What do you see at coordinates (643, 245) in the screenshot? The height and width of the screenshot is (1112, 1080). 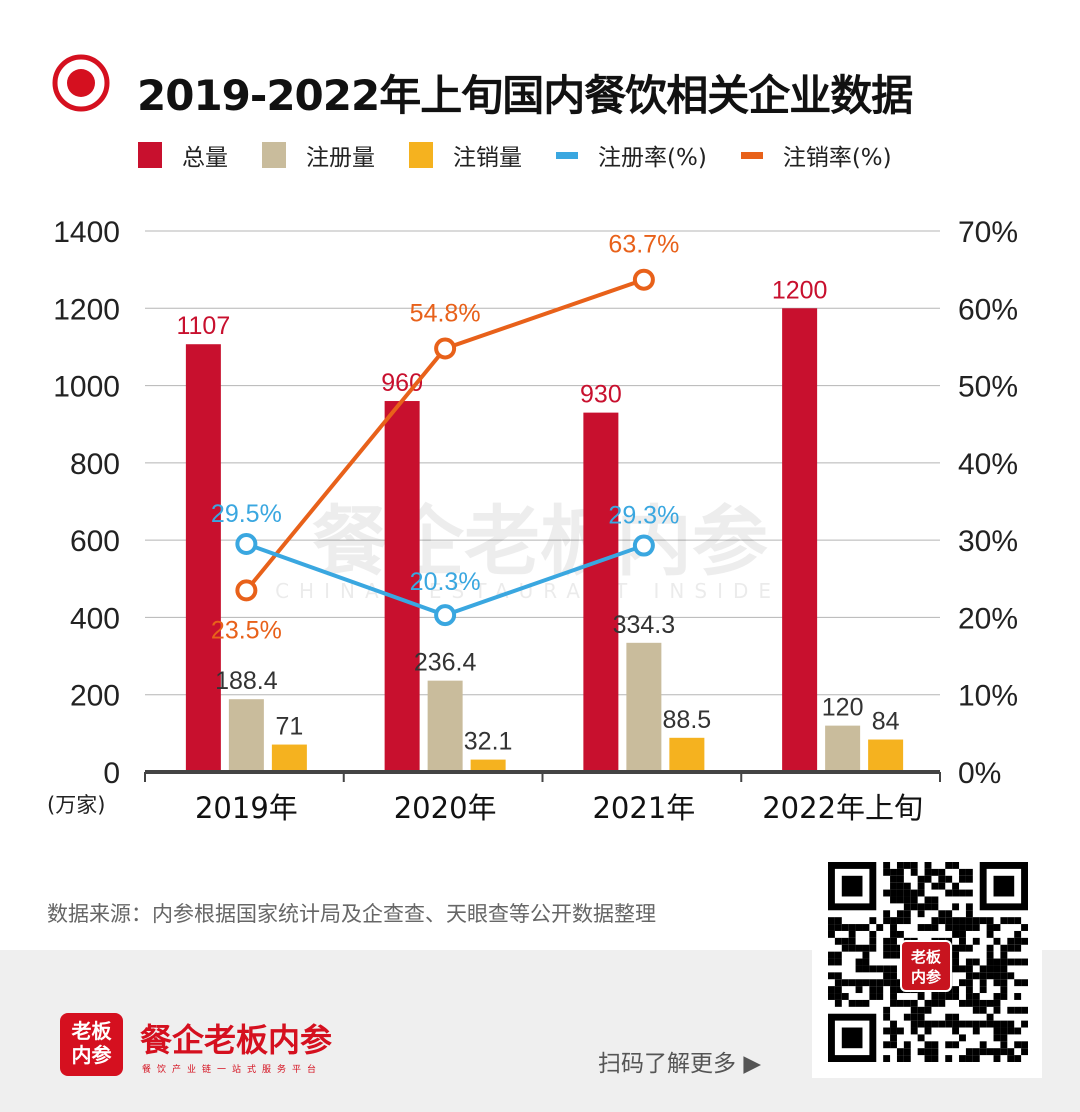 I see `line-data-label: 63.7%` at bounding box center [643, 245].